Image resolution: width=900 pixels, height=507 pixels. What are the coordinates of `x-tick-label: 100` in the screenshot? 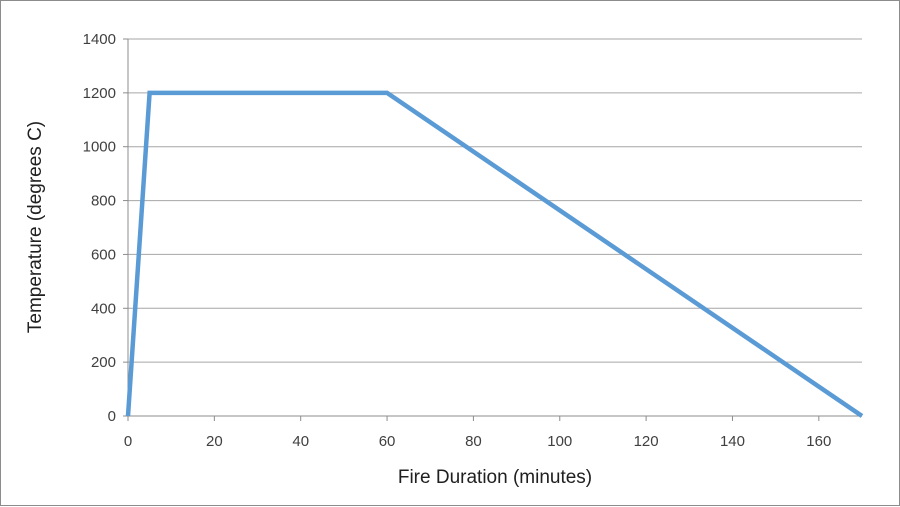 It's located at (559, 441).